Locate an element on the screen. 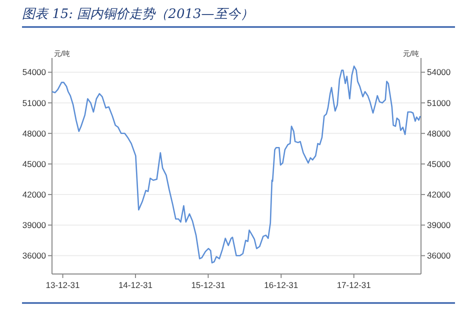 This screenshot has width=468, height=333. y-tick-label: 54000 is located at coordinates (34, 72).